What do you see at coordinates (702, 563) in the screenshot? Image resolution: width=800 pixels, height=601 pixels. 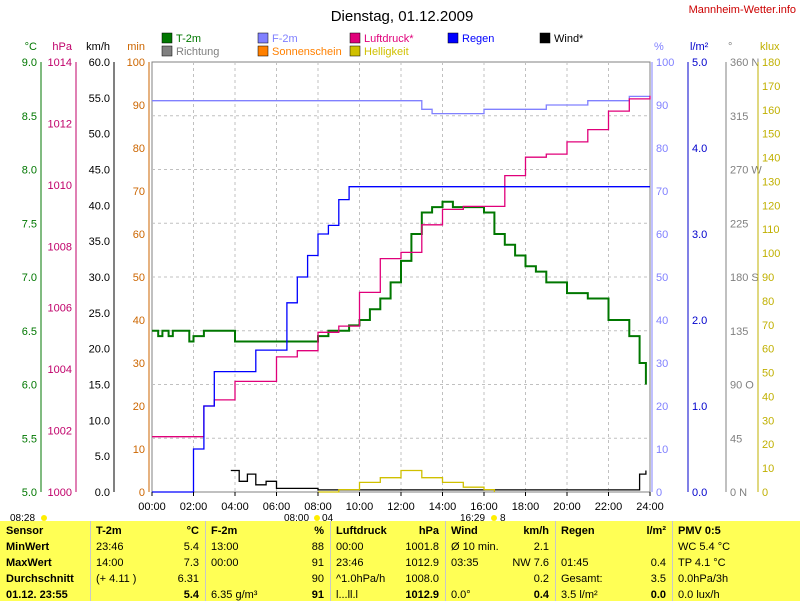 I see `table-cell: TP 4.1 °C` at bounding box center [702, 563].